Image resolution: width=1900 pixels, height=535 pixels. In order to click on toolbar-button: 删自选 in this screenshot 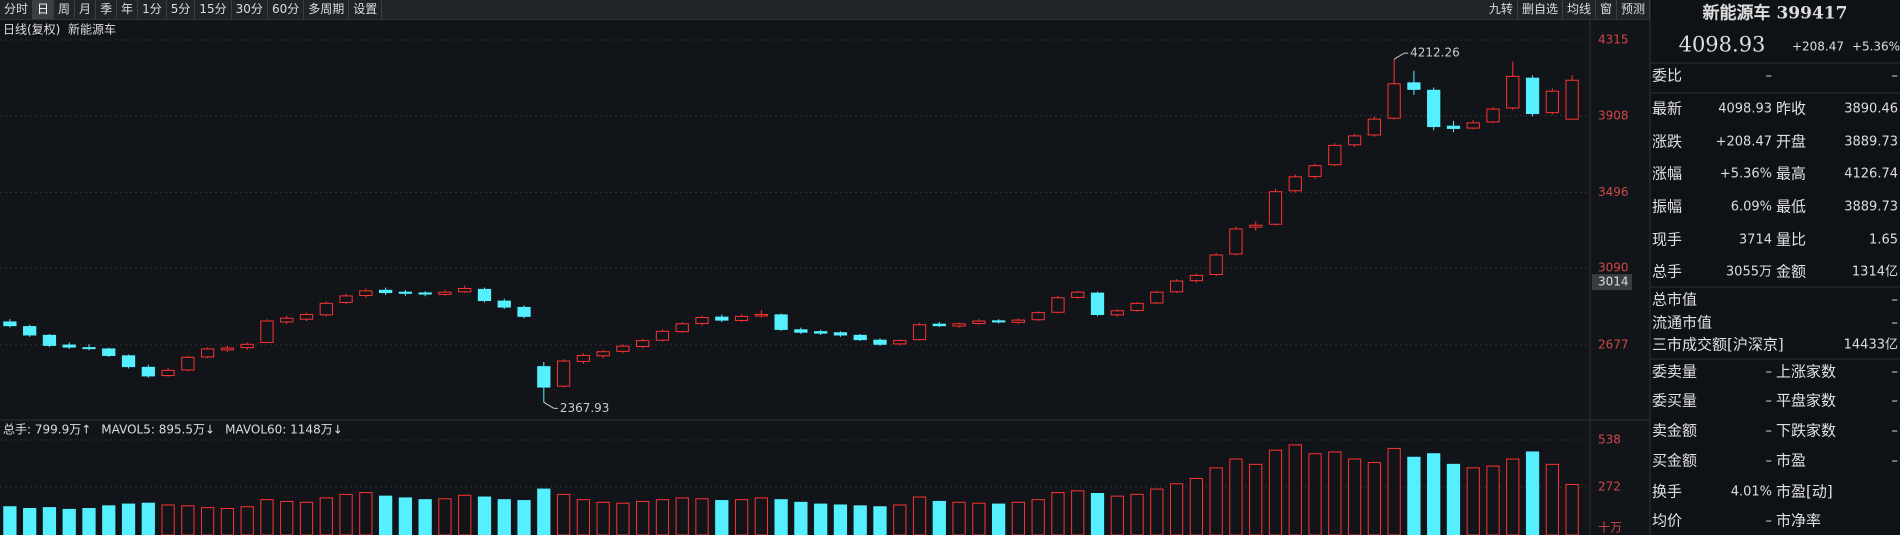, I will do `click(1540, 9)`.